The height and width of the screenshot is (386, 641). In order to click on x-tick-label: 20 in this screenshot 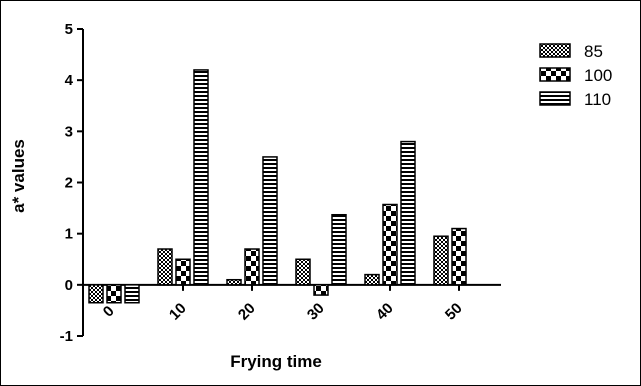, I will do `click(247, 312)`.